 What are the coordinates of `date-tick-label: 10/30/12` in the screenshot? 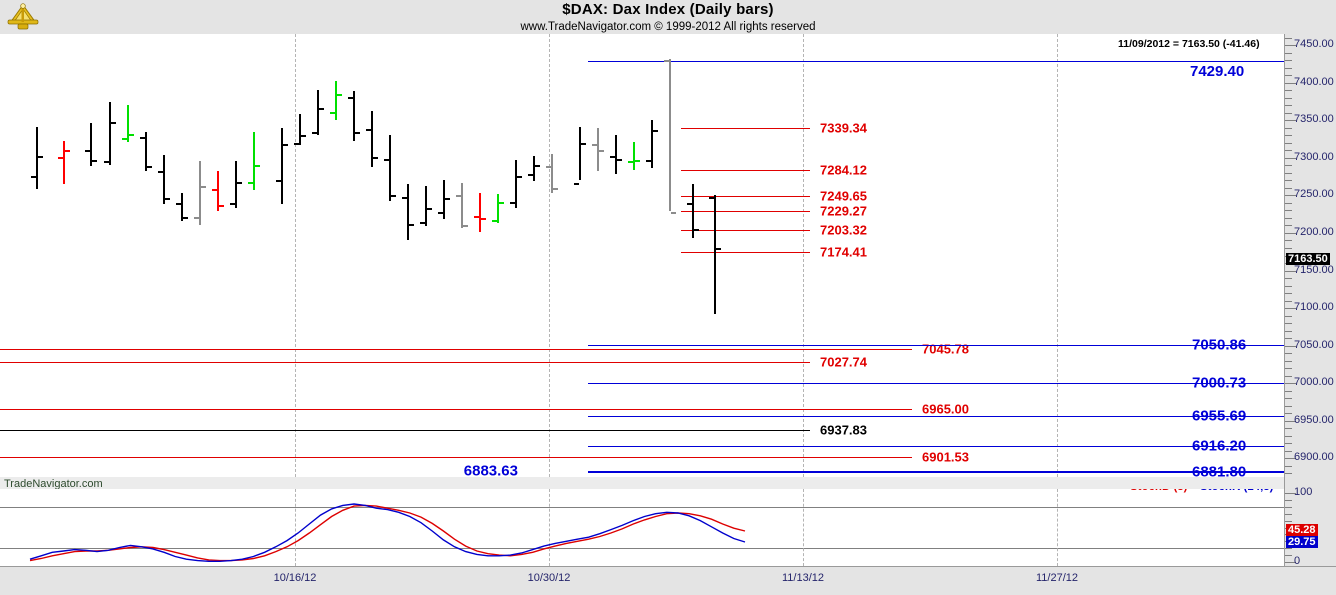 It's located at (549, 578).